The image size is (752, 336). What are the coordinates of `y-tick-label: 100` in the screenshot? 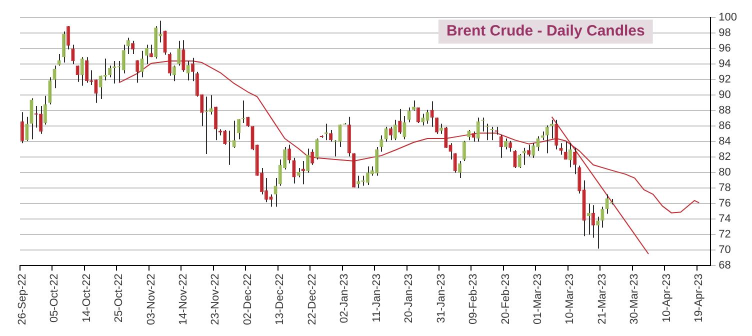 It's located at (728, 18).